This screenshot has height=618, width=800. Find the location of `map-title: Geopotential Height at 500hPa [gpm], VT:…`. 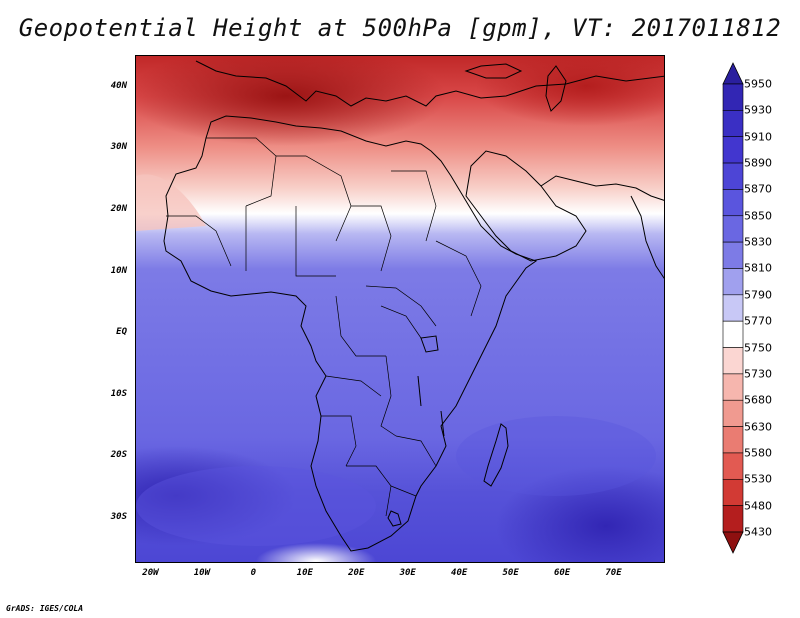

map-title: Geopotential Height at 500hPa [gpm], VT:… is located at coordinates (400, 28).